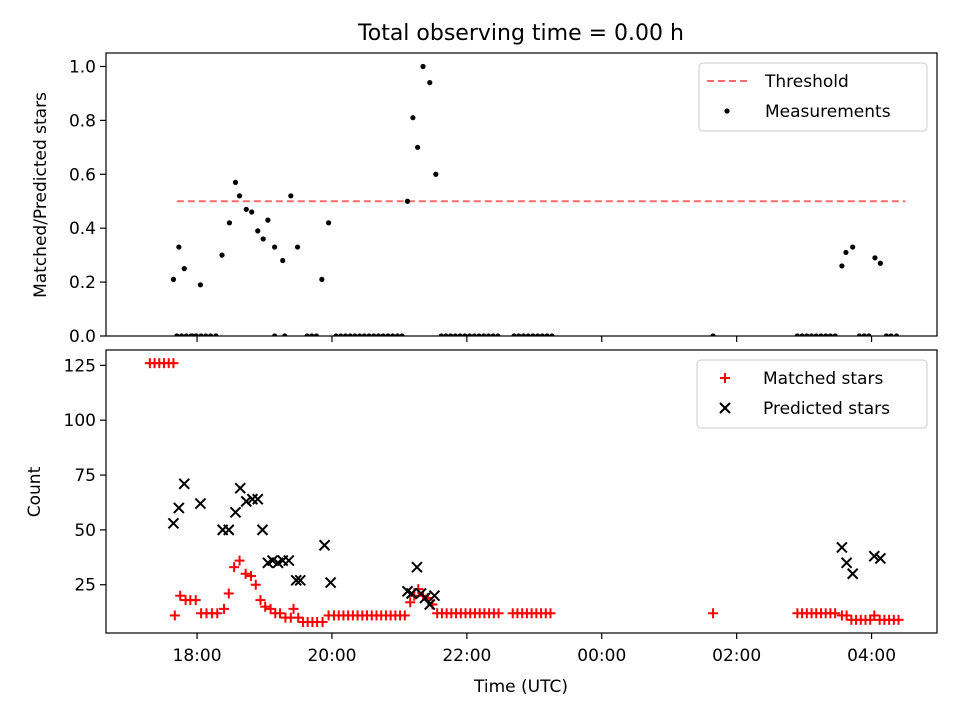  Describe the element at coordinates (826, 409) in the screenshot. I see `legend-label: Predicted stars` at that location.